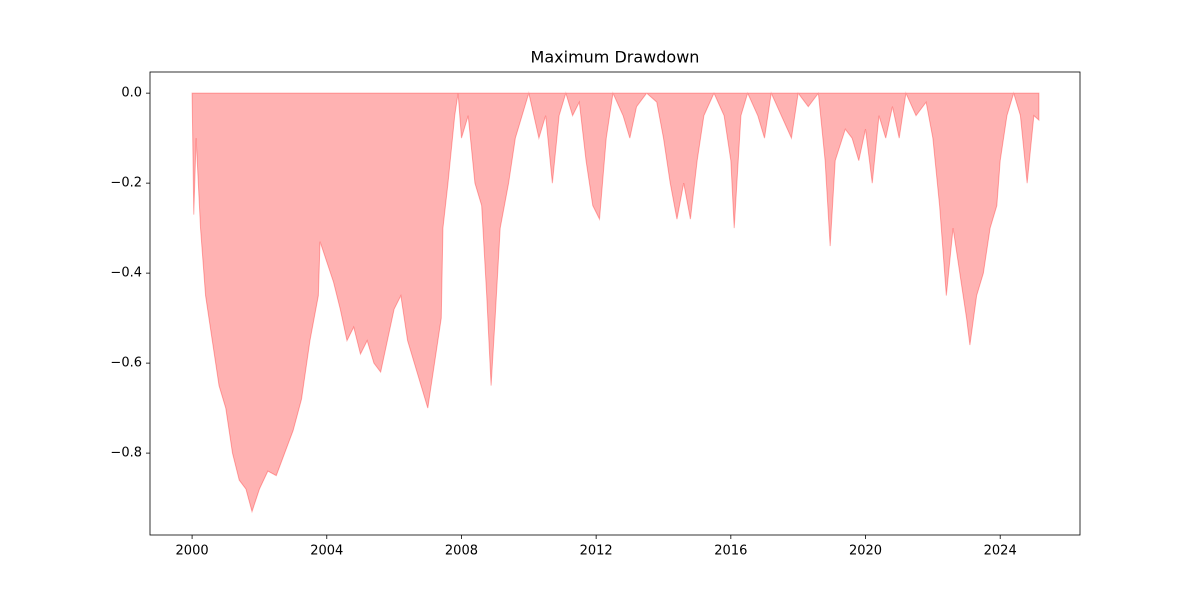  Describe the element at coordinates (126, 183) in the screenshot. I see `y-tick-label: −0.2` at that location.